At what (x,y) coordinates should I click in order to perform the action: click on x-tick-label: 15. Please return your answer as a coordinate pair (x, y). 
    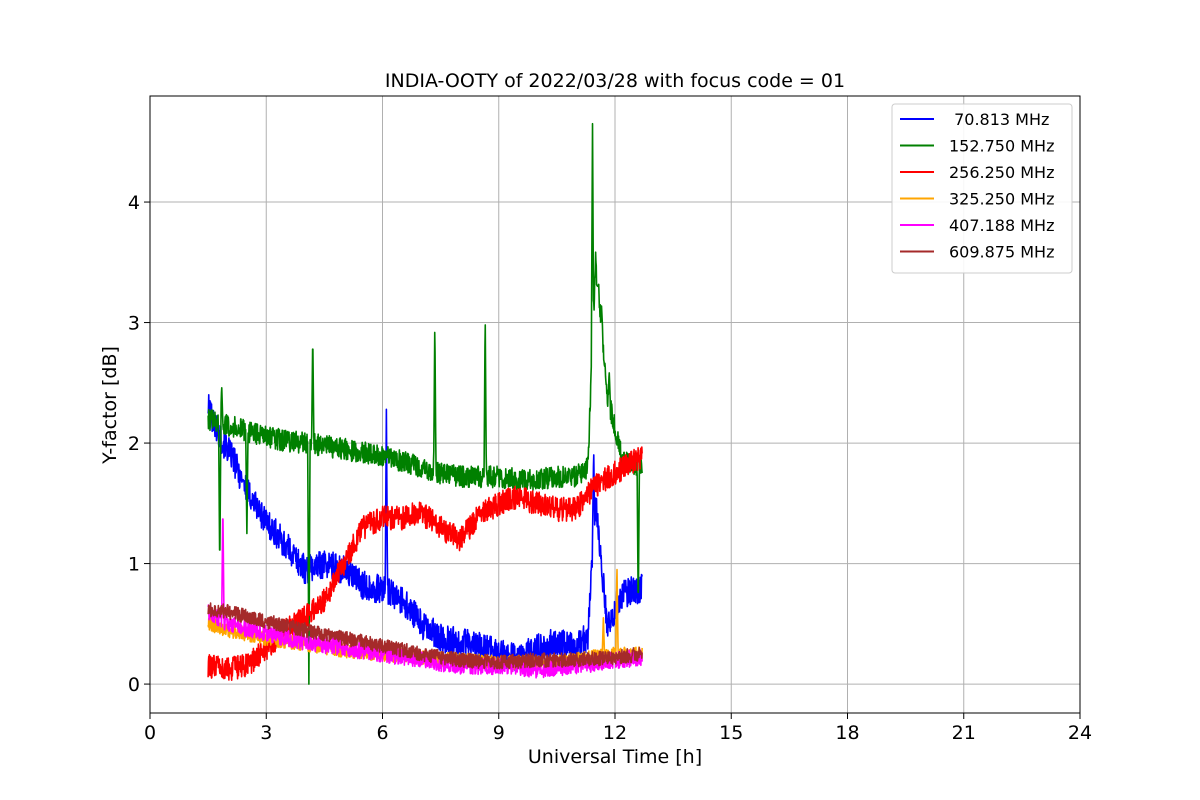
    Looking at the image, I should click on (731, 733).